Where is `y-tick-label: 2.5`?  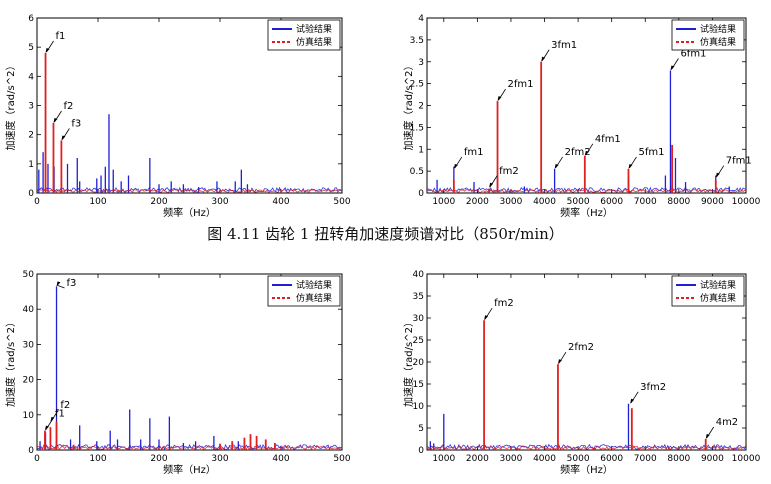
y-tick-label: 2.5 is located at coordinates (417, 85).